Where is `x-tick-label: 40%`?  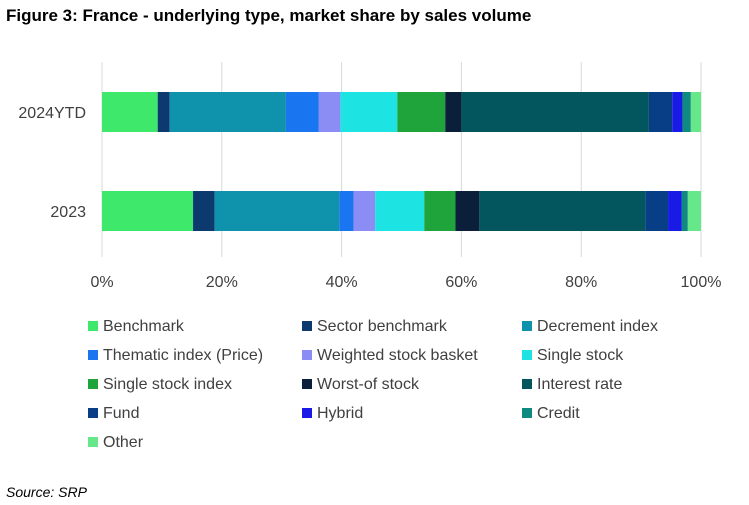
x-tick-label: 40% is located at coordinates (342, 282).